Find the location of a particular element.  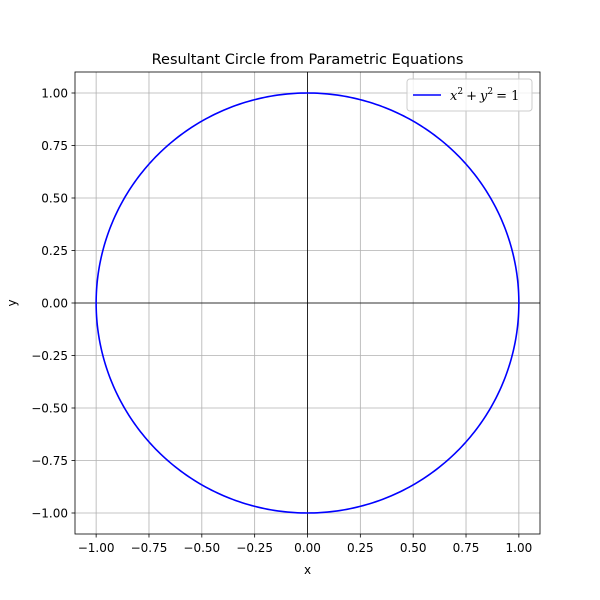

x-tick-label: 0.25 is located at coordinates (360, 548).